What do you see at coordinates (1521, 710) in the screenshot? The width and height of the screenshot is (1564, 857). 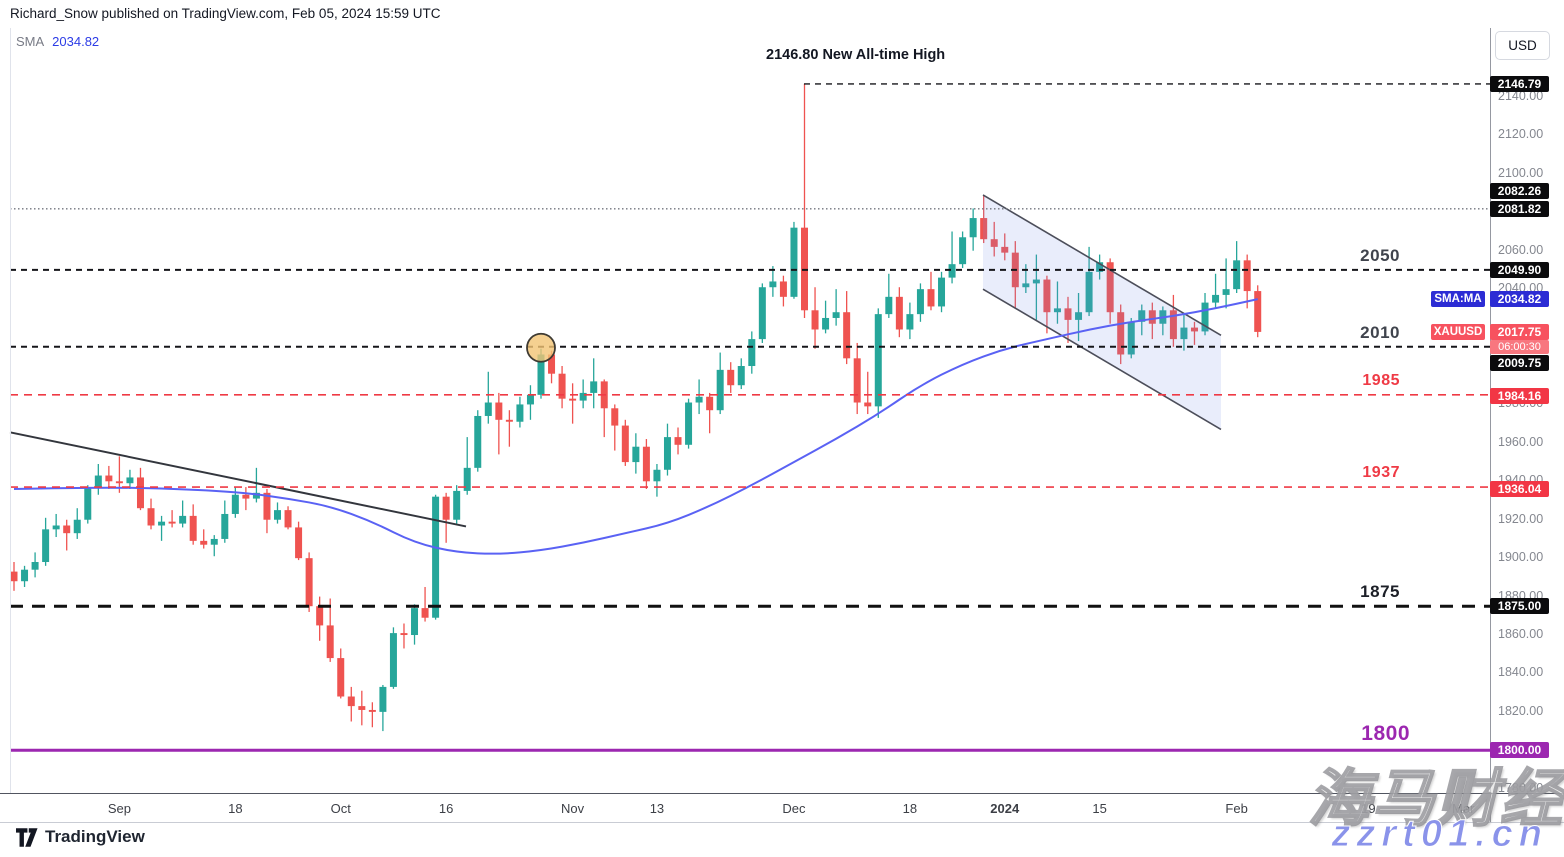 I see `price-tick: 1820.00` at bounding box center [1521, 710].